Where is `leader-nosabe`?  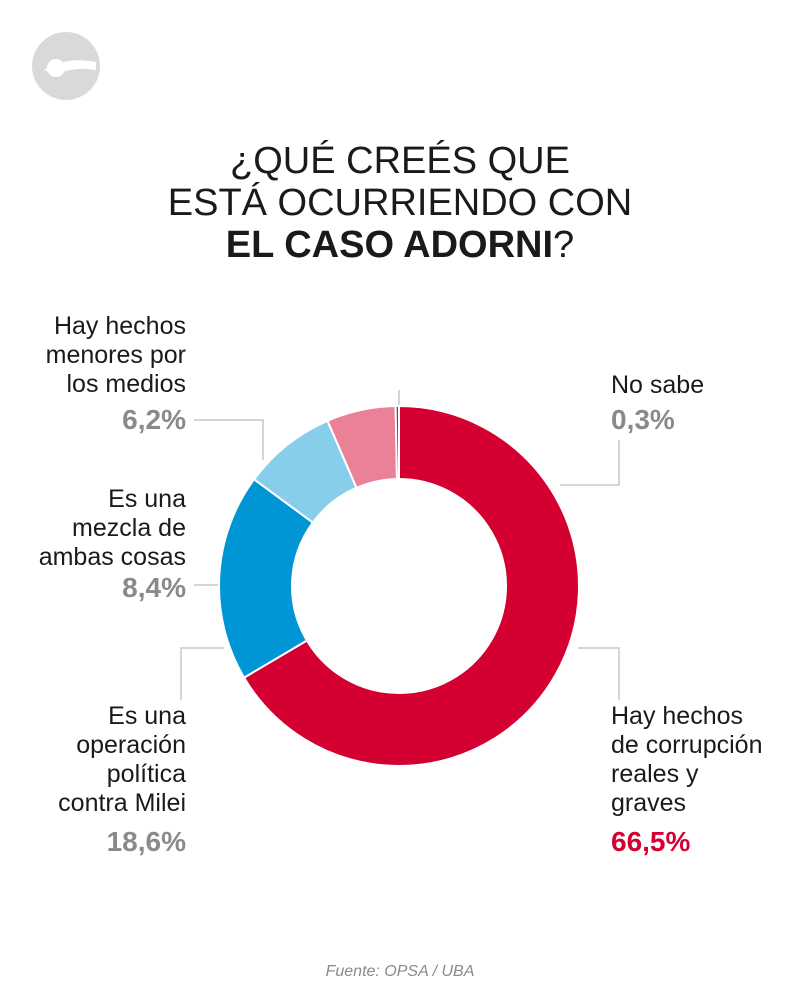
leader-nosabe is located at coordinates (509, 438).